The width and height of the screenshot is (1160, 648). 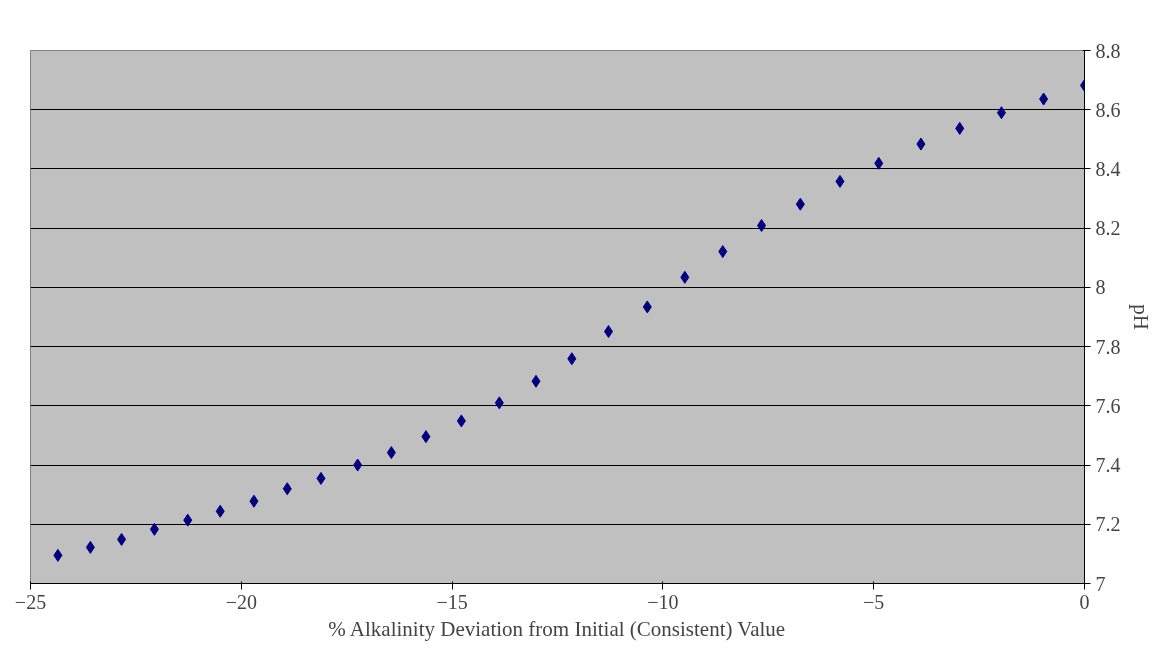 What do you see at coordinates (1108, 50) in the screenshot?
I see `y-tick-label: 8.8` at bounding box center [1108, 50].